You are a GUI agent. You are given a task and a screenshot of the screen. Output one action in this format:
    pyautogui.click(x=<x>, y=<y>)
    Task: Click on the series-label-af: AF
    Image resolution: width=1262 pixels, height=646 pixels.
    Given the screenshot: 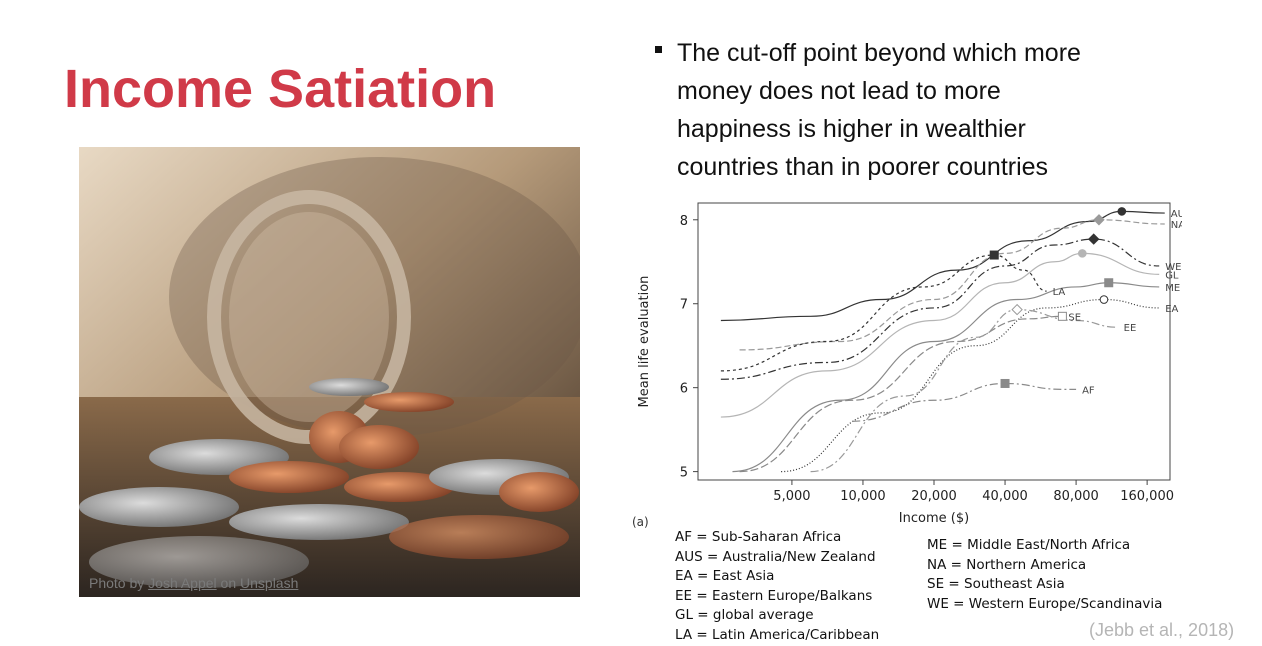 What is the action you would take?
    pyautogui.click(x=1088, y=390)
    